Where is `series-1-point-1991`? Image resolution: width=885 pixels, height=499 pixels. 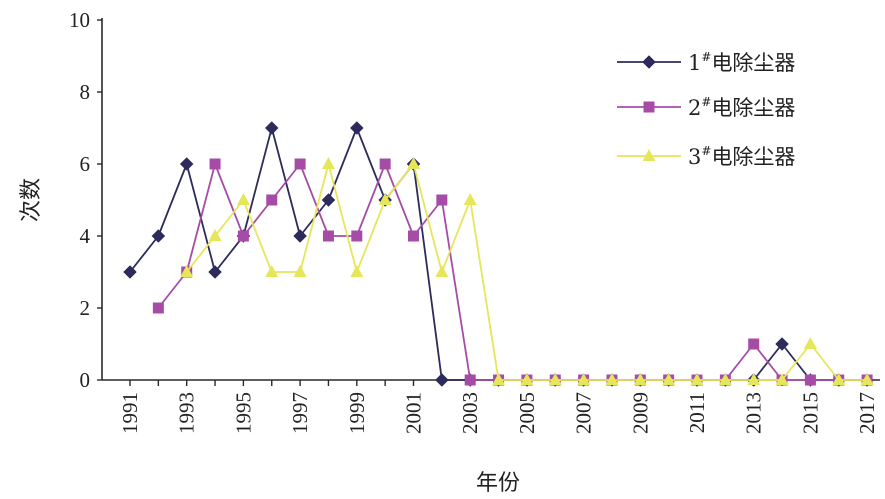 series-1-point-1991 is located at coordinates (130, 272).